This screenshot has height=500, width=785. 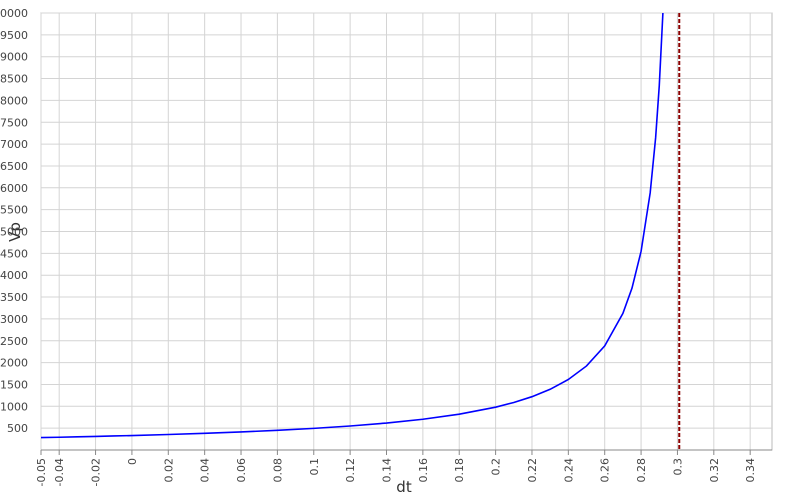 What do you see at coordinates (14, 13) in the screenshot?
I see `y-tick-label: 10000` at bounding box center [14, 13].